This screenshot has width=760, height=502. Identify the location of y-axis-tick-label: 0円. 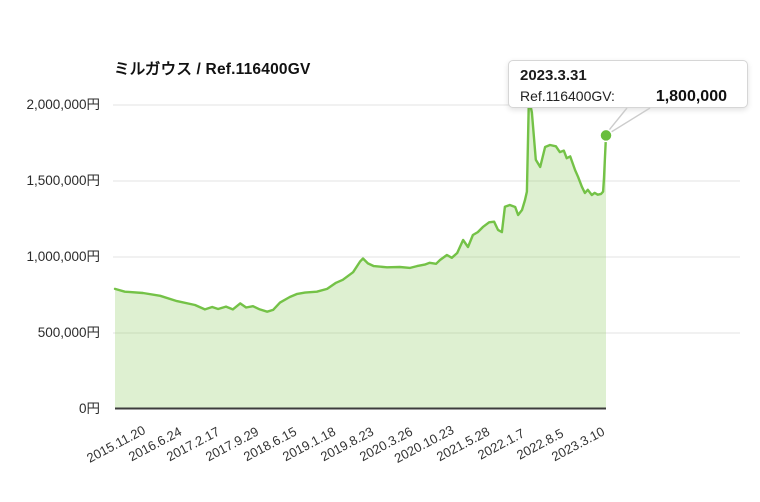
(89, 408).